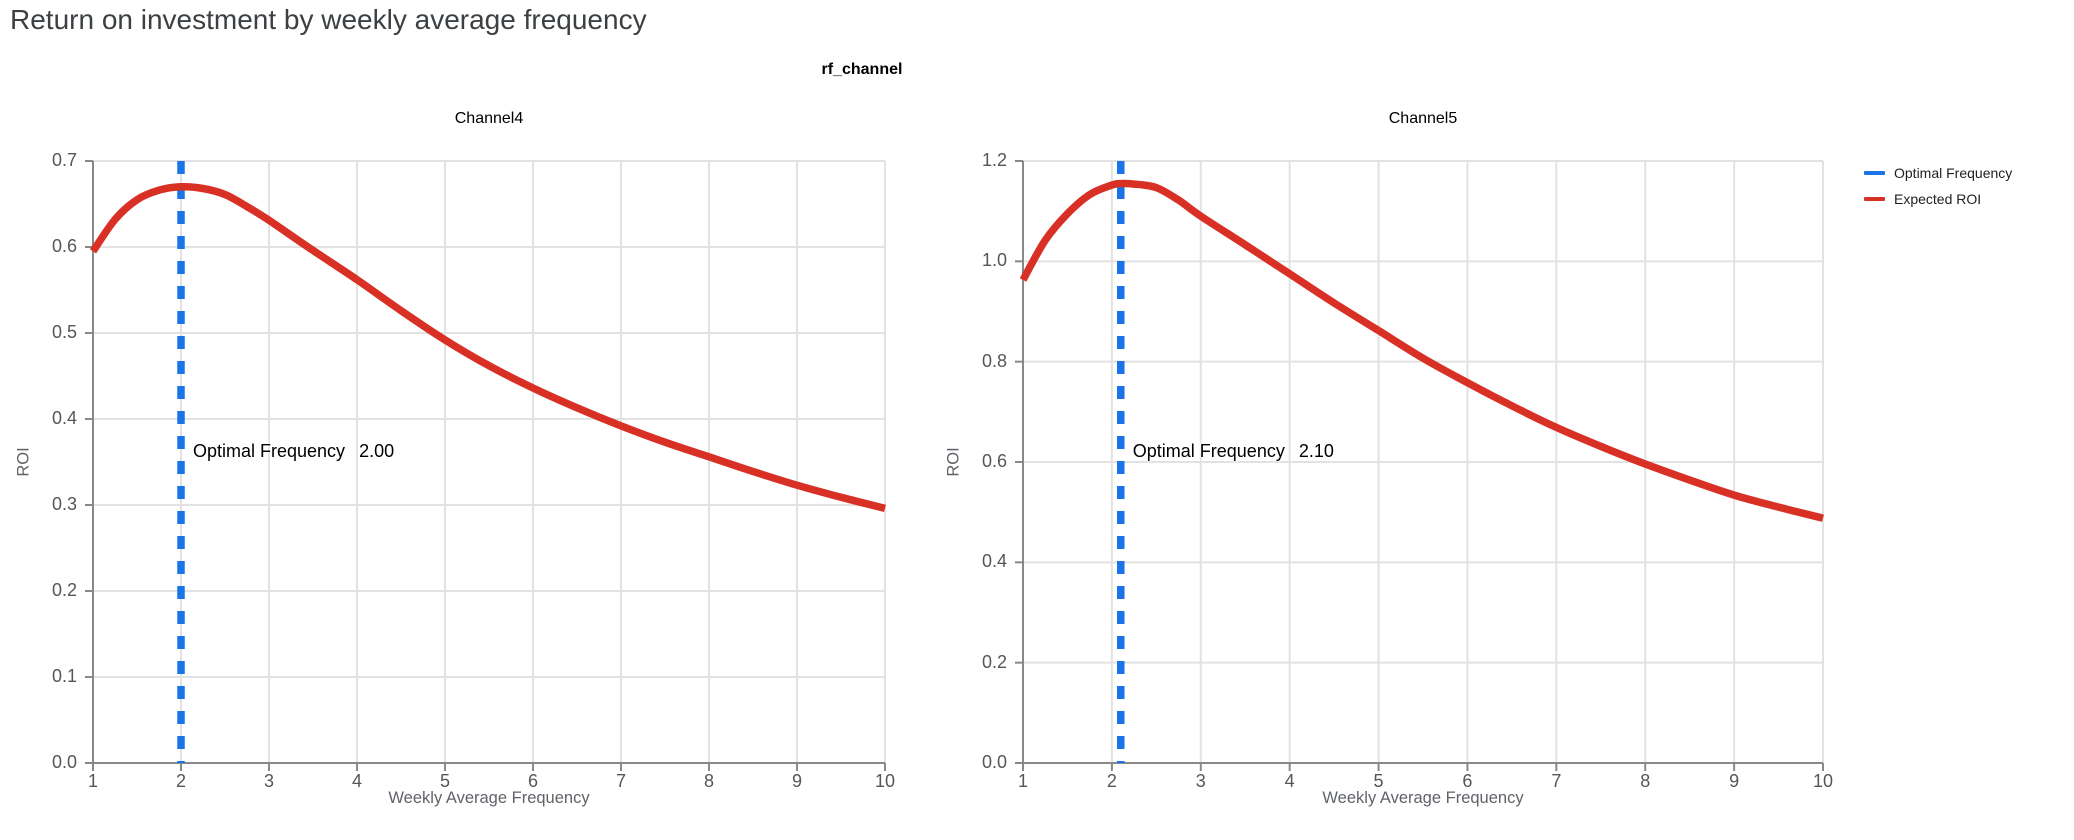 This screenshot has width=2074, height=840. I want to click on expected-roi-line-swatch, so click(1874, 199).